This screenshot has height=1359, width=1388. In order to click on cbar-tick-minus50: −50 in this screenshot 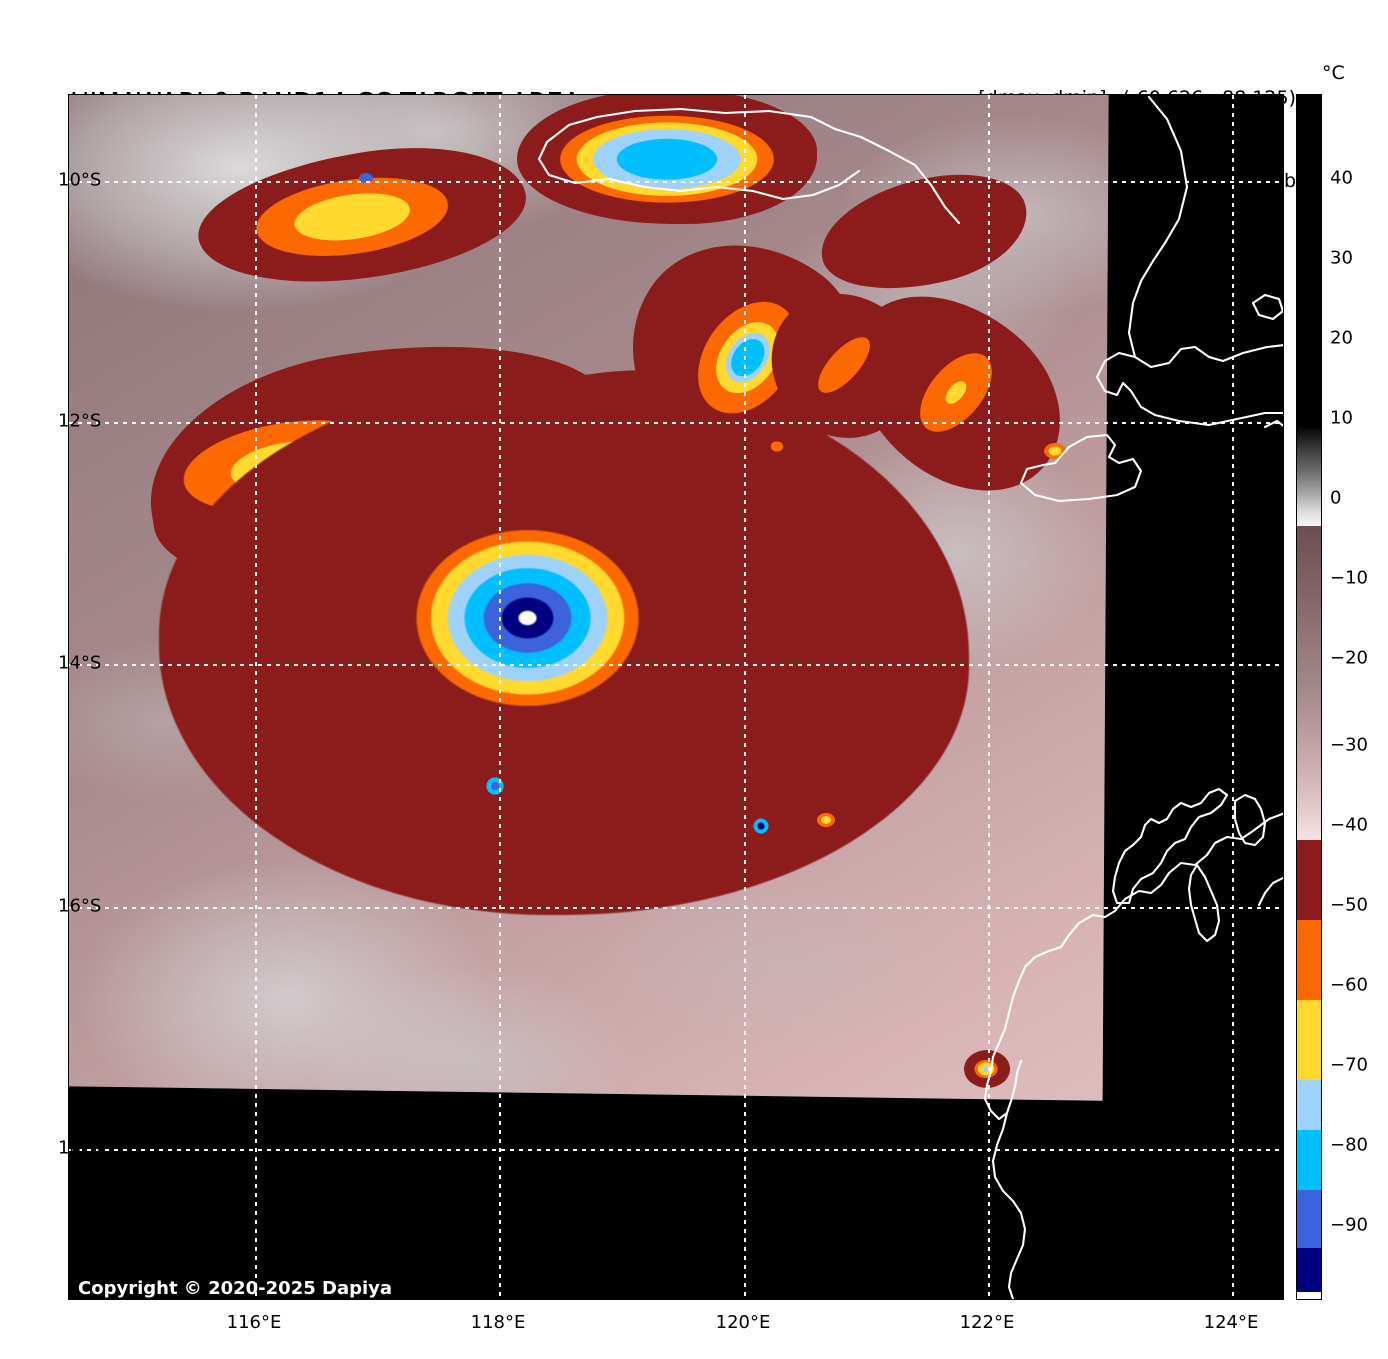, I will do `click(1349, 905)`.